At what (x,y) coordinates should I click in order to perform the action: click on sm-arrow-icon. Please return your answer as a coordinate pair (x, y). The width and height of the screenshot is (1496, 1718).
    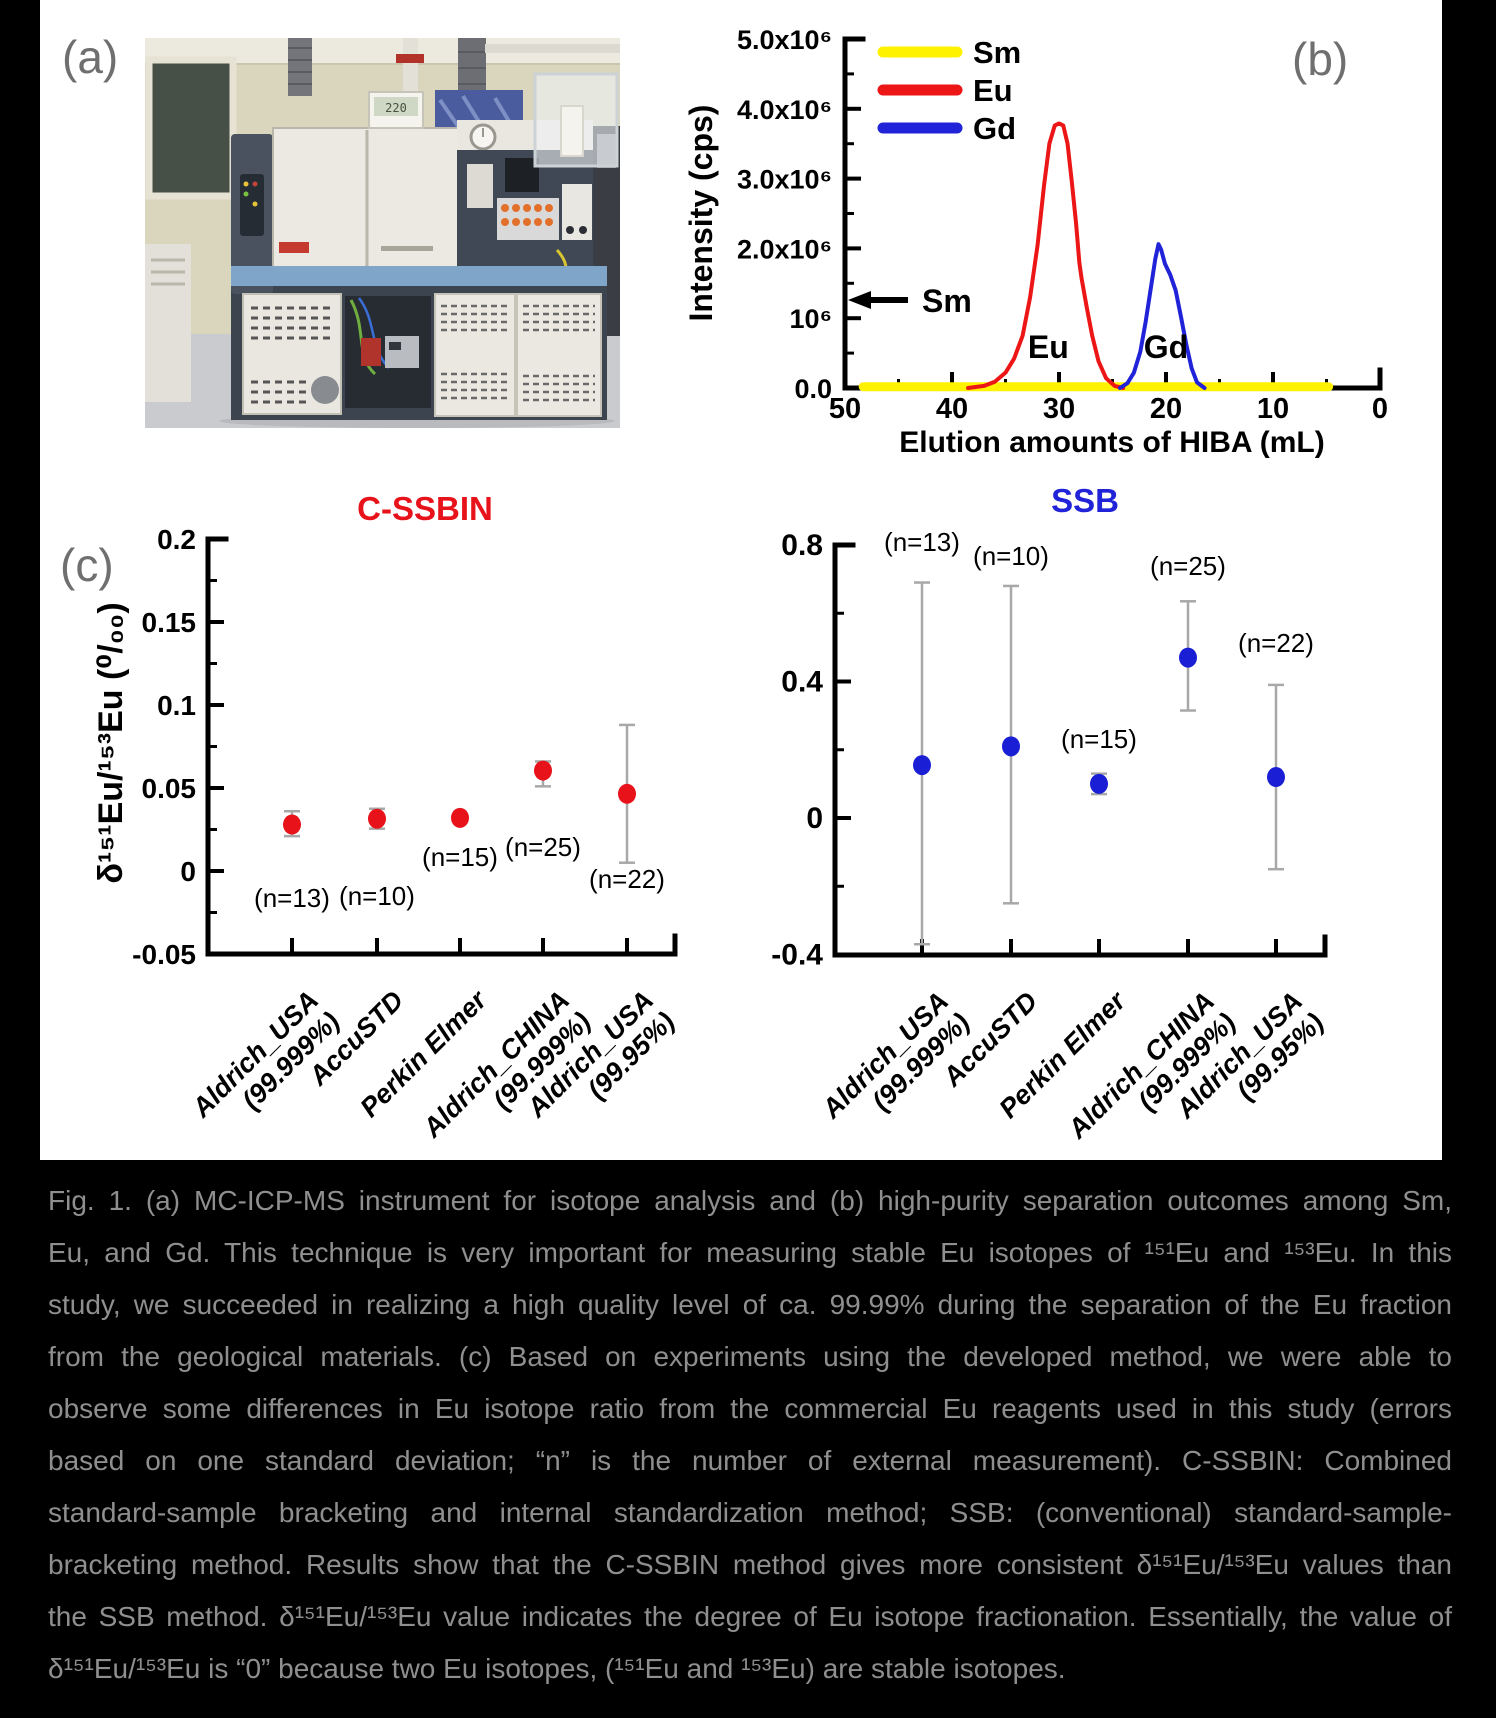
    Looking at the image, I should click on (859, 300).